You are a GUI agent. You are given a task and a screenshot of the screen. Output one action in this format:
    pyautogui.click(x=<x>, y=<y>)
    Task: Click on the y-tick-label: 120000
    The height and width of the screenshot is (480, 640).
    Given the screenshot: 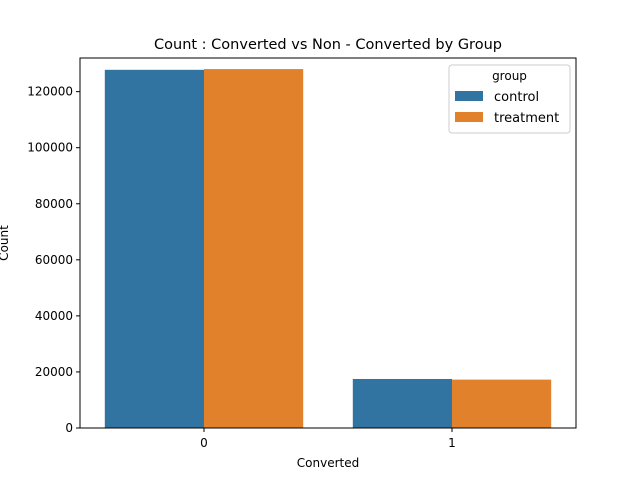 What is the action you would take?
    pyautogui.click(x=50, y=92)
    